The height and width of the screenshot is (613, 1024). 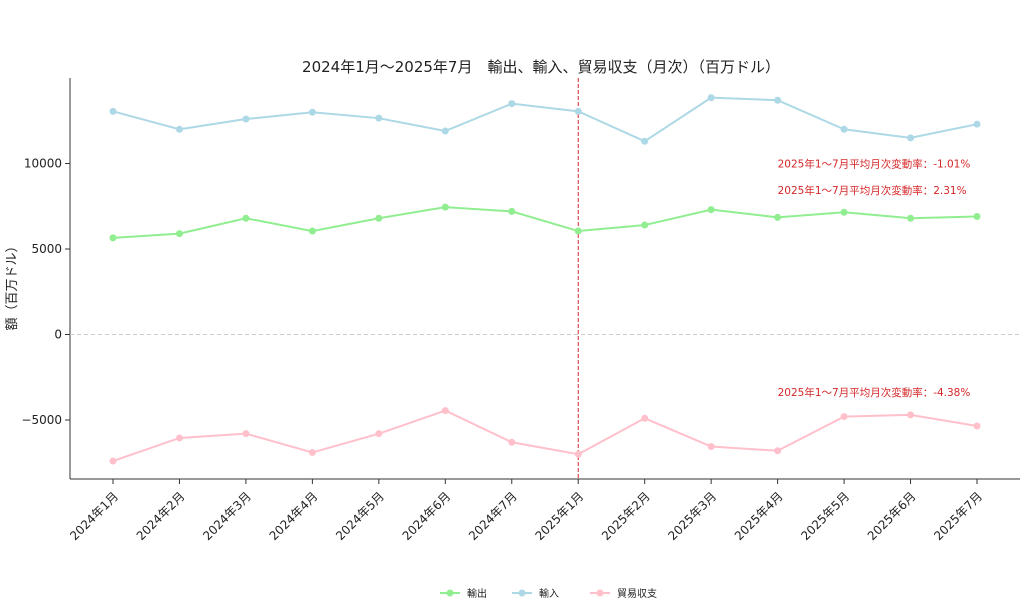 I want to click on x-tick-label: 2025年3月, so click(x=692, y=516).